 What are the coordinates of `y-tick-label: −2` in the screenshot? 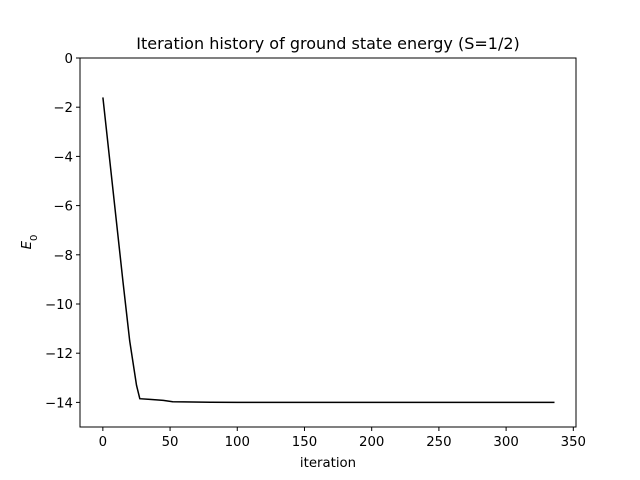 It's located at (63, 108).